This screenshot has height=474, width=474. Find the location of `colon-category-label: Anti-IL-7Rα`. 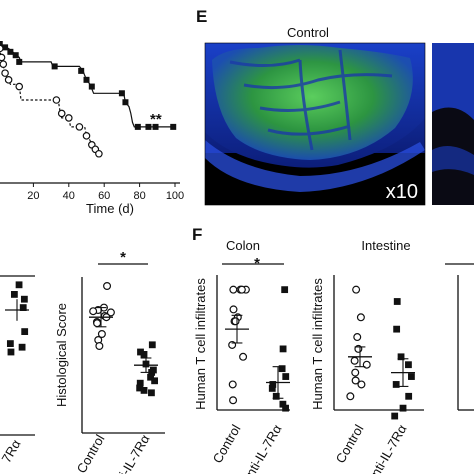

colon-category-label: Anti-IL-7Rα is located at coordinates (262, 448).